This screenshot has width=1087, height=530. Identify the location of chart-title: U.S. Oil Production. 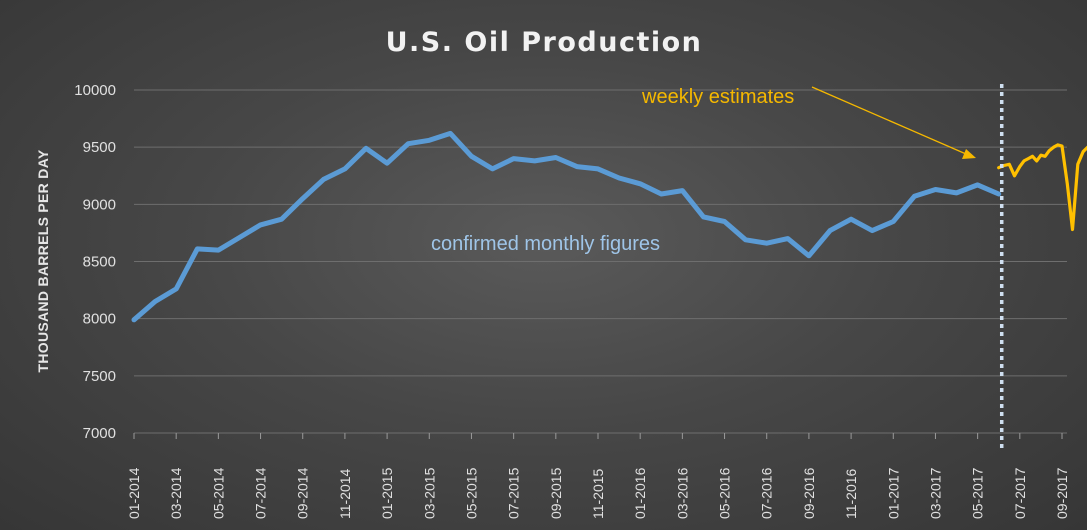
(544, 42).